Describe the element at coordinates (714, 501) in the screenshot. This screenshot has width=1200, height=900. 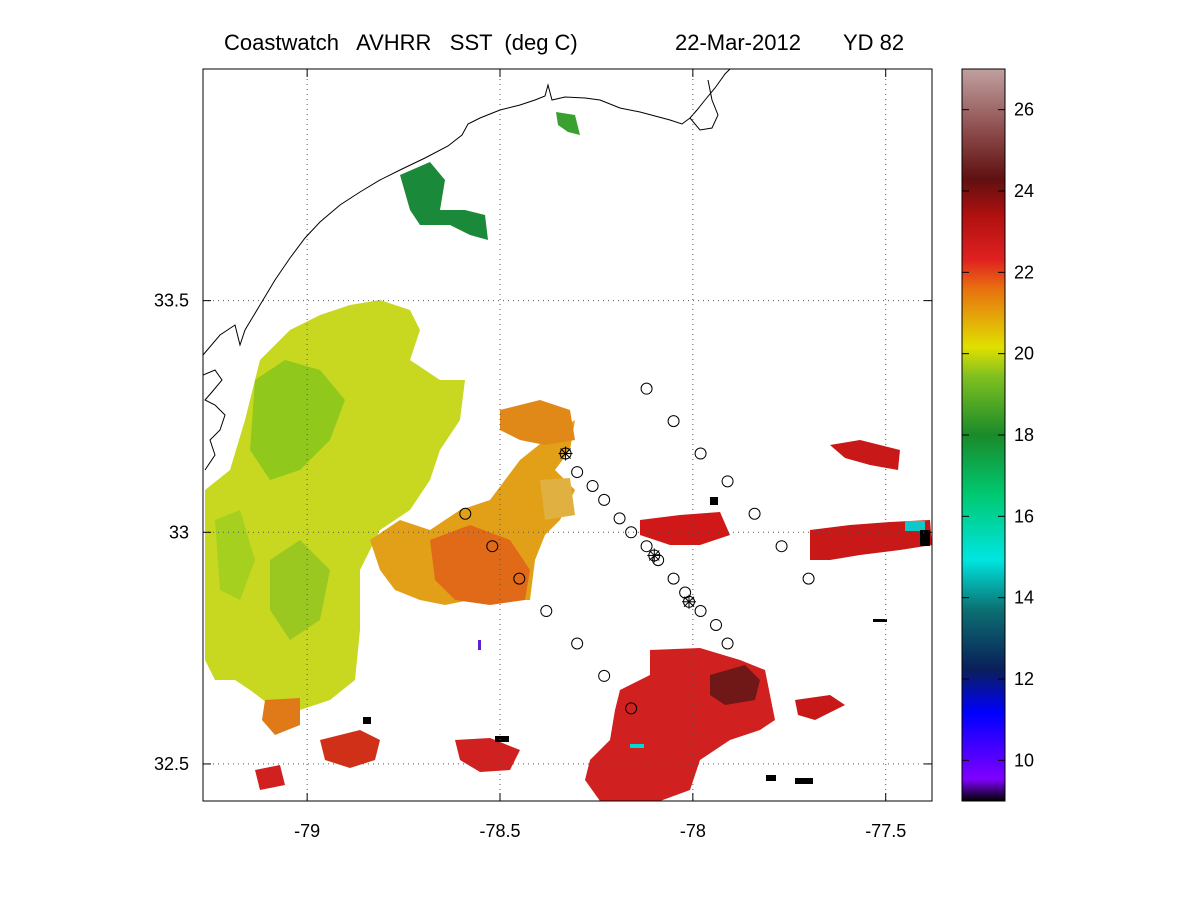
I see `sst-speck-black` at that location.